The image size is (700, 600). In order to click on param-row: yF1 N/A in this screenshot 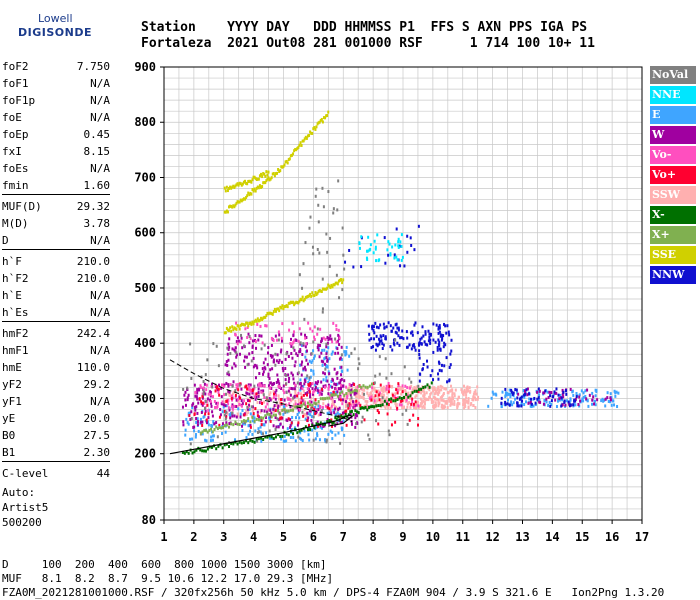, I will do `click(56, 401)`.